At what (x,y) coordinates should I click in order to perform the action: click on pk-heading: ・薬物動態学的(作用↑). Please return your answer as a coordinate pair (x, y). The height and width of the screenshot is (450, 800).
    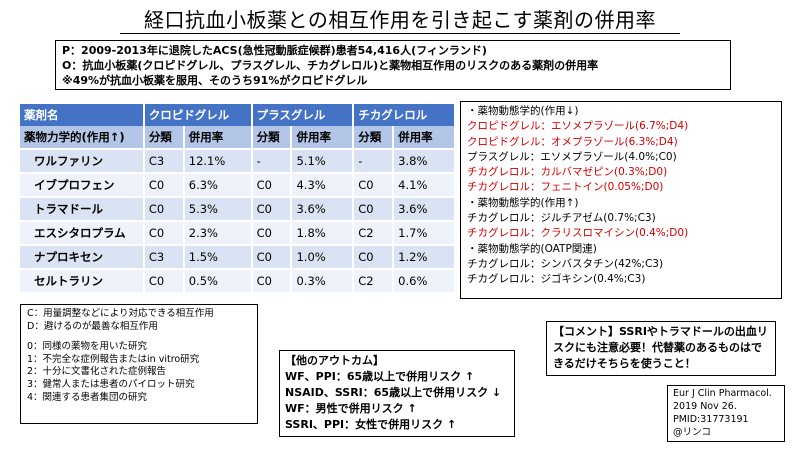
    Looking at the image, I should click on (523, 202).